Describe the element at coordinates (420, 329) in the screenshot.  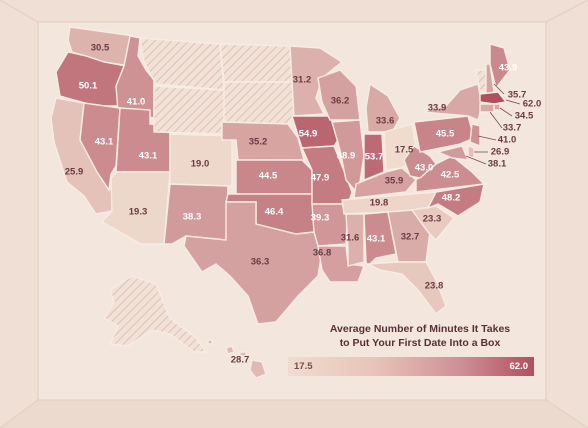
I see `legend-title-line-1: Average Number of Minutes It Takes` at that location.